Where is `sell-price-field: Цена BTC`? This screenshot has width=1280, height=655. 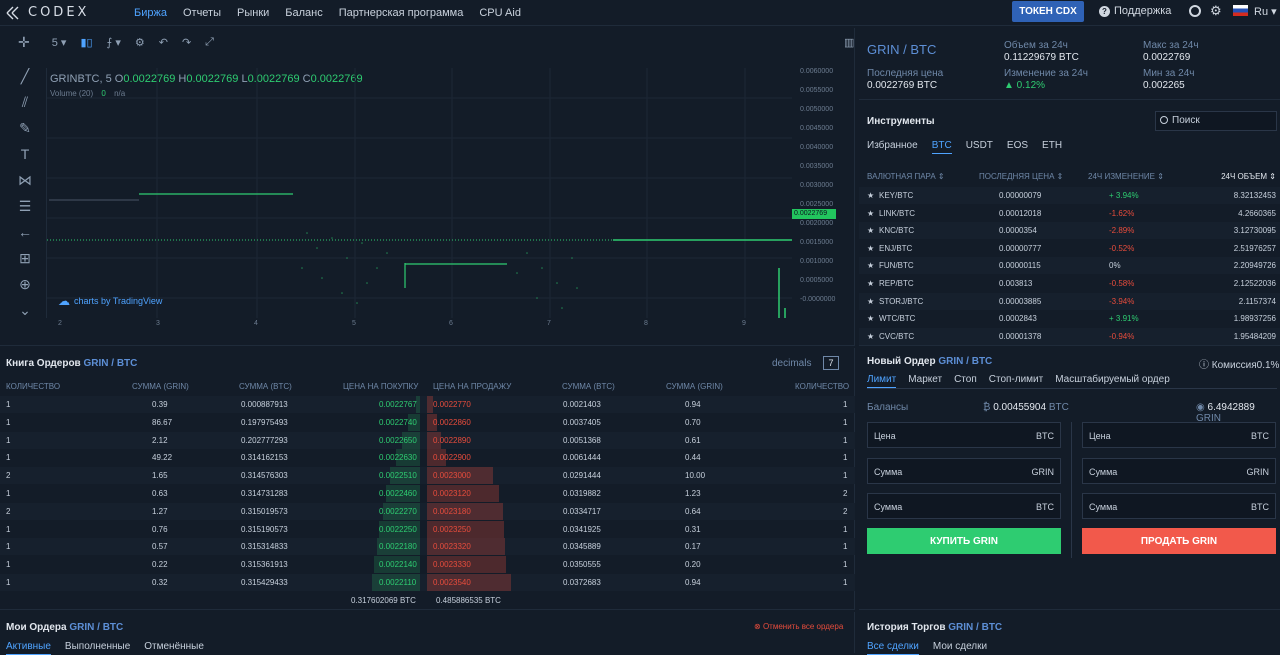 sell-price-field: Цена BTC is located at coordinates (1179, 435).